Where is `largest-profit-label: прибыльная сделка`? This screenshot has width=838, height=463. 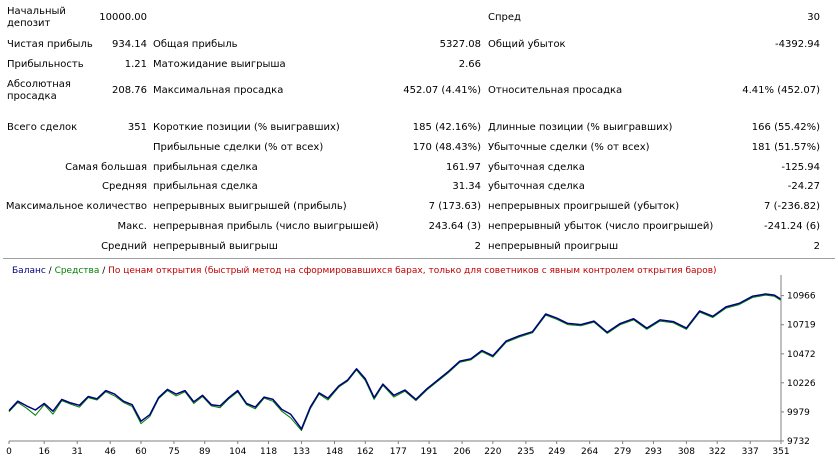 largest-profit-label: прибыльная сделка is located at coordinates (205, 167).